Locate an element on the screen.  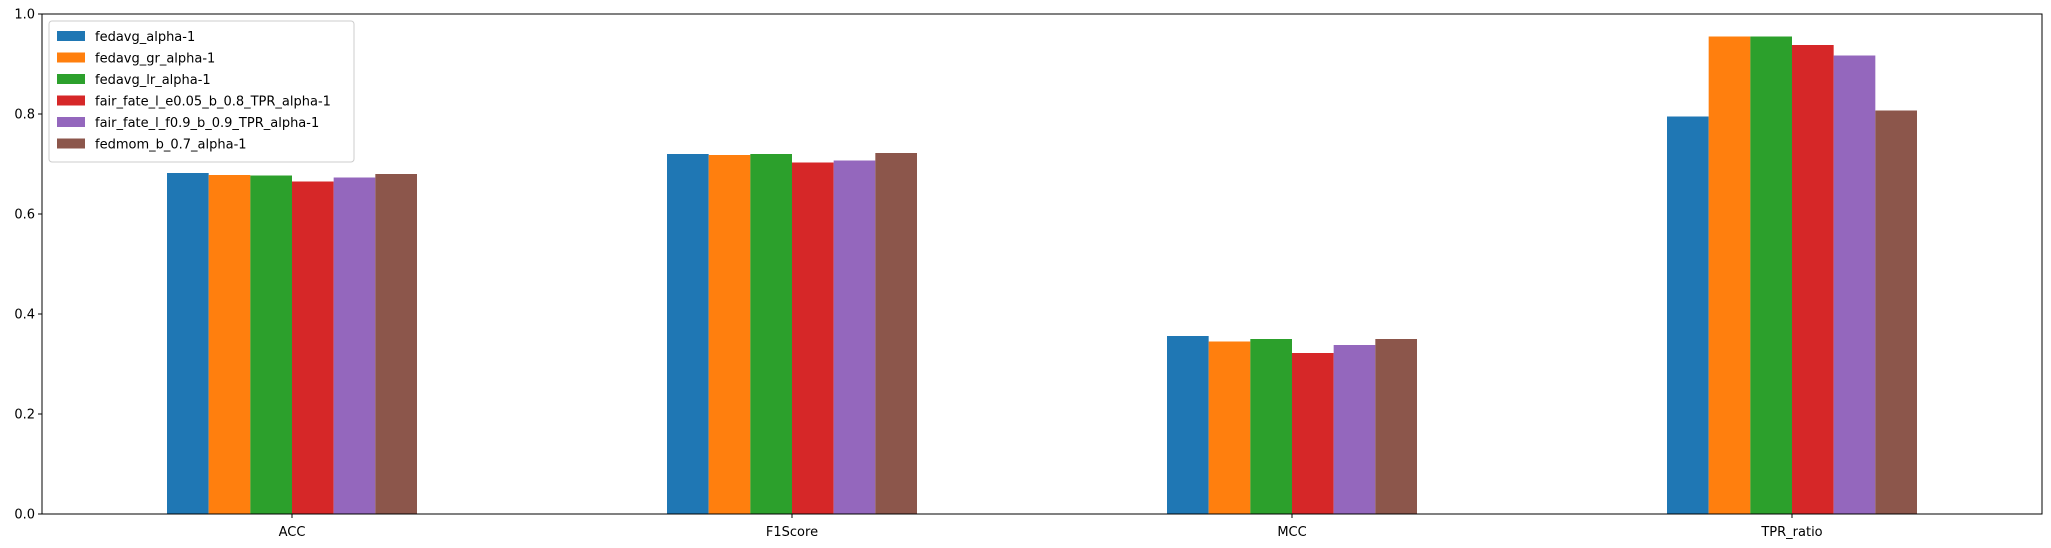
legend-label: fedavg_gr_alpha-1 is located at coordinates (155, 59).